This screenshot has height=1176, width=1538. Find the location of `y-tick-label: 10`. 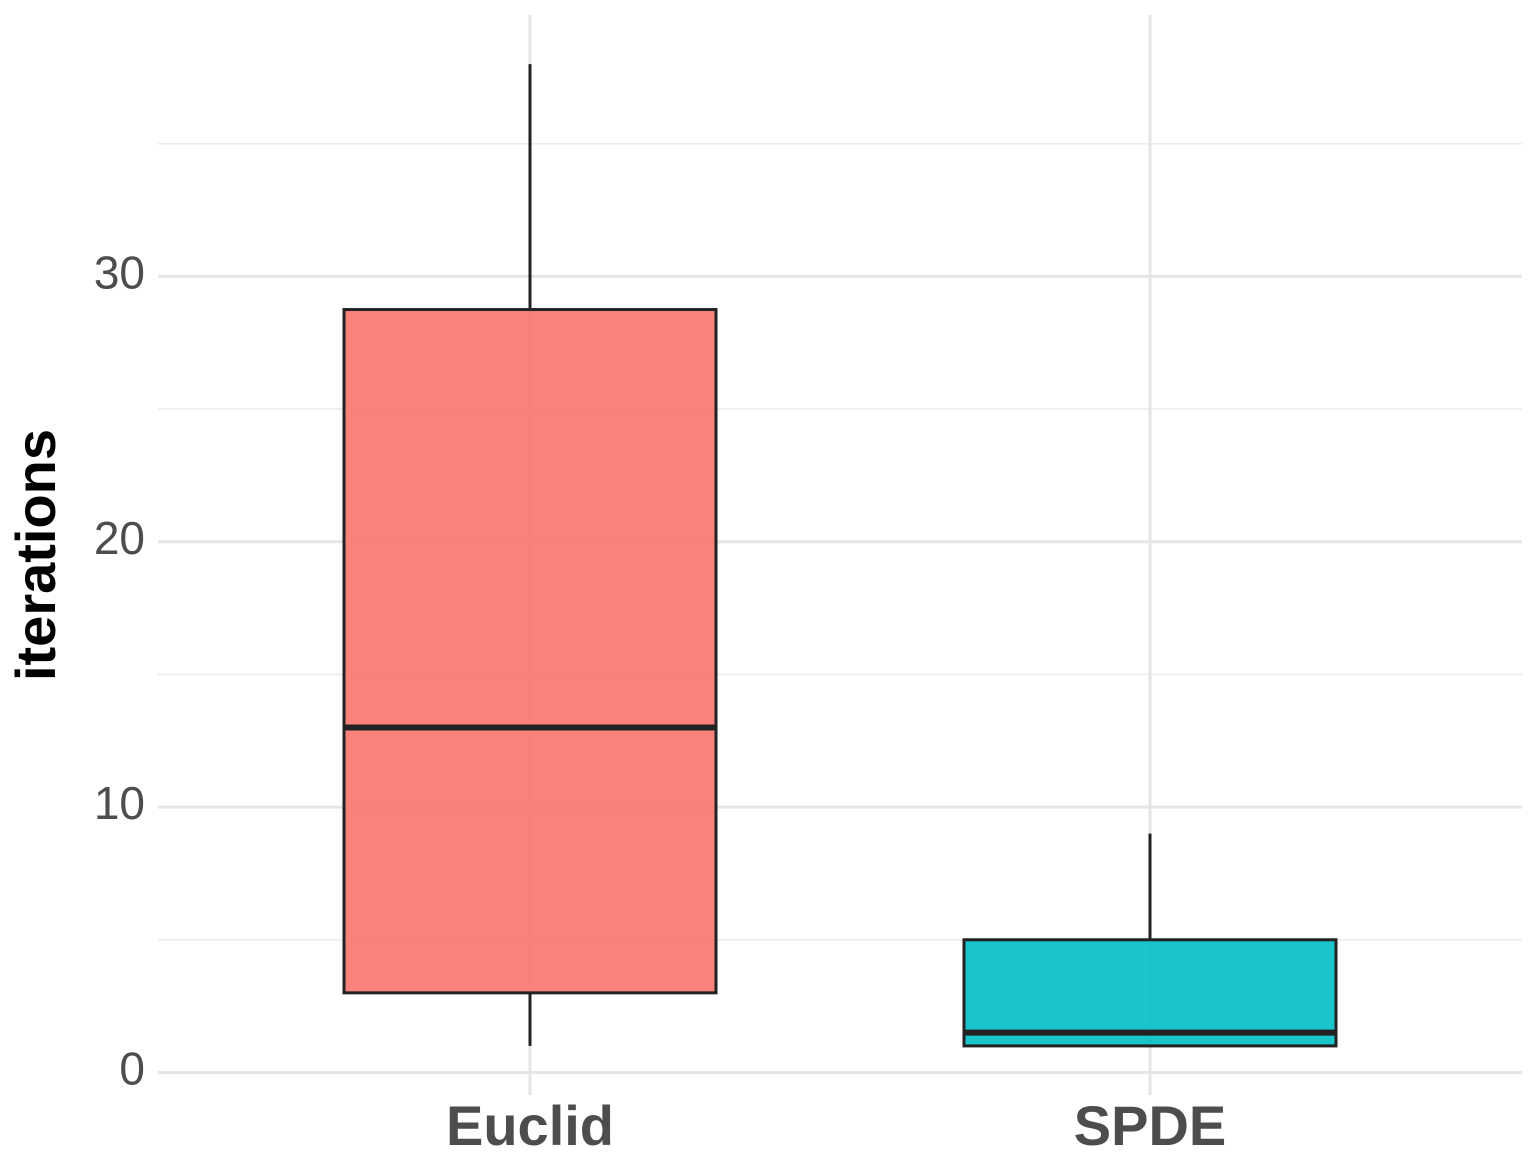

y-tick-label: 10 is located at coordinates (119, 803).